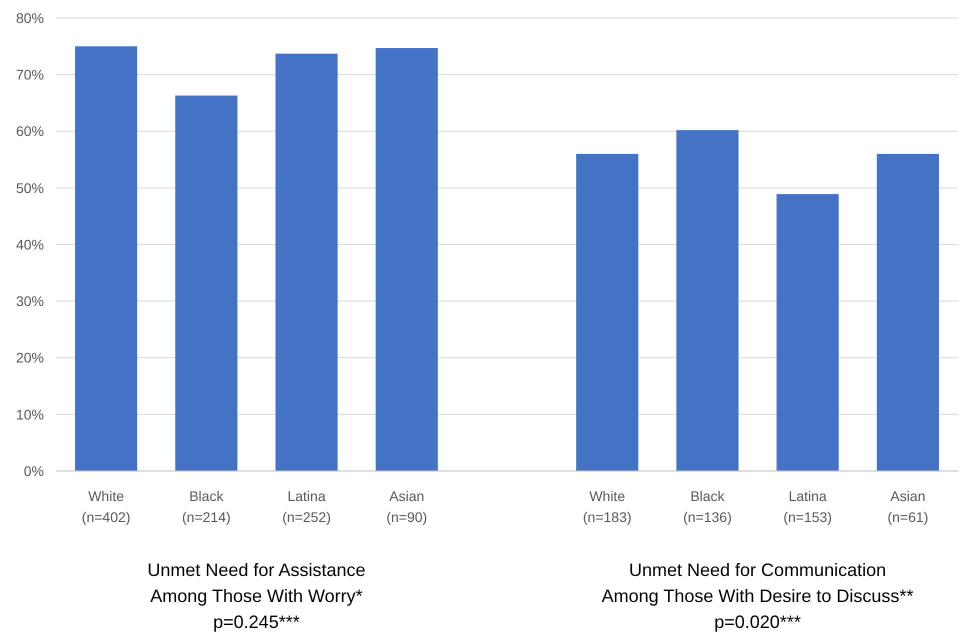  I want to click on text: Unmet Need for Assistance Among Those With Worry* p=0.245***, so click(256, 596).